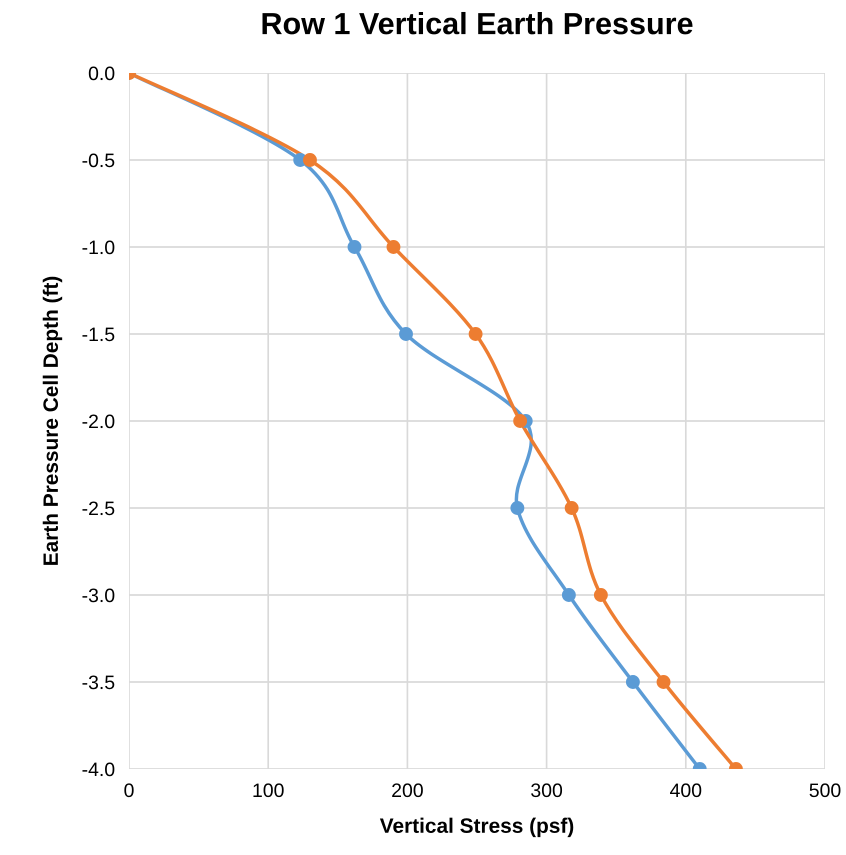 This screenshot has width=846, height=855. I want to click on chart-title: Row 1 Vertical Earth Pressure, so click(477, 23).